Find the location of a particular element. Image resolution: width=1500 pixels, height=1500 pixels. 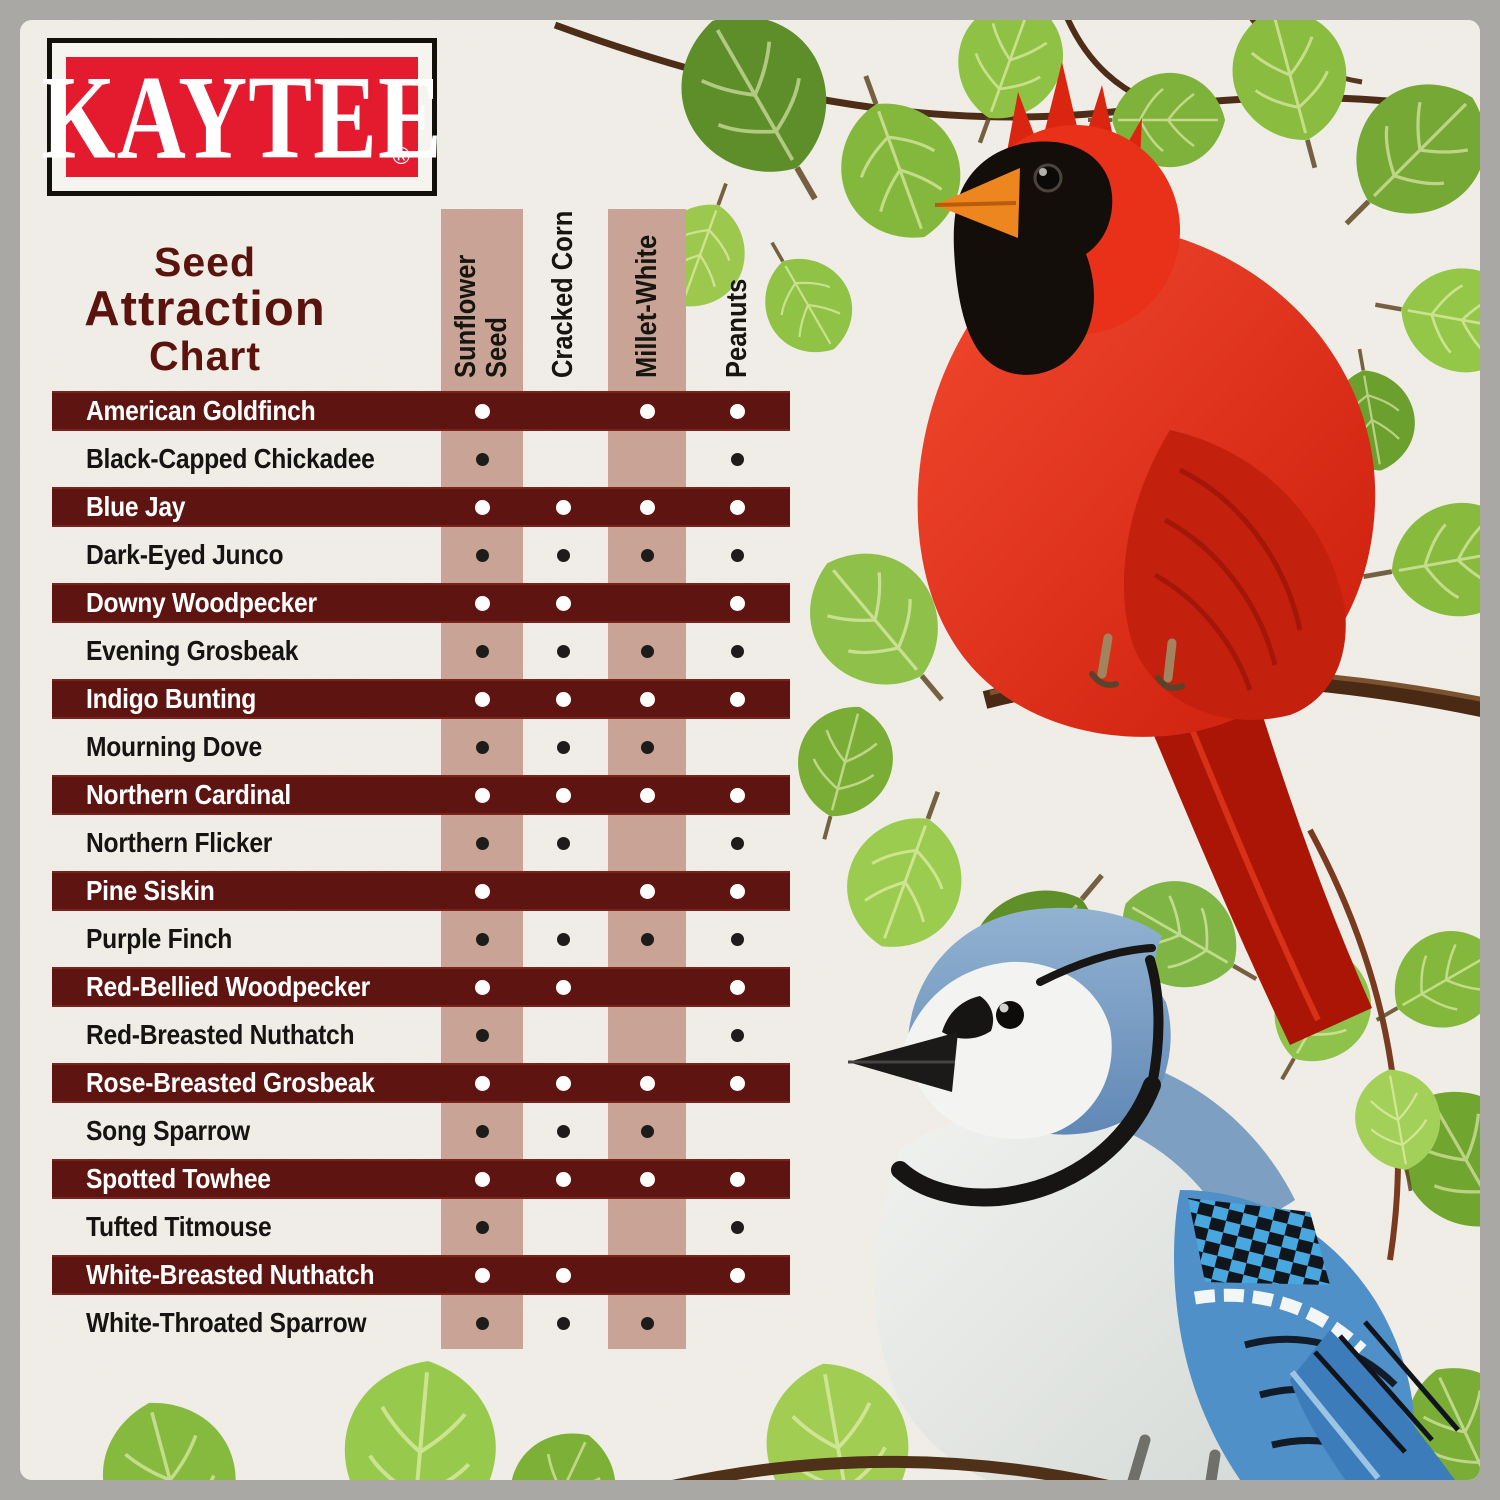

bird-name-label: Northern Cardinal is located at coordinates (188, 794).